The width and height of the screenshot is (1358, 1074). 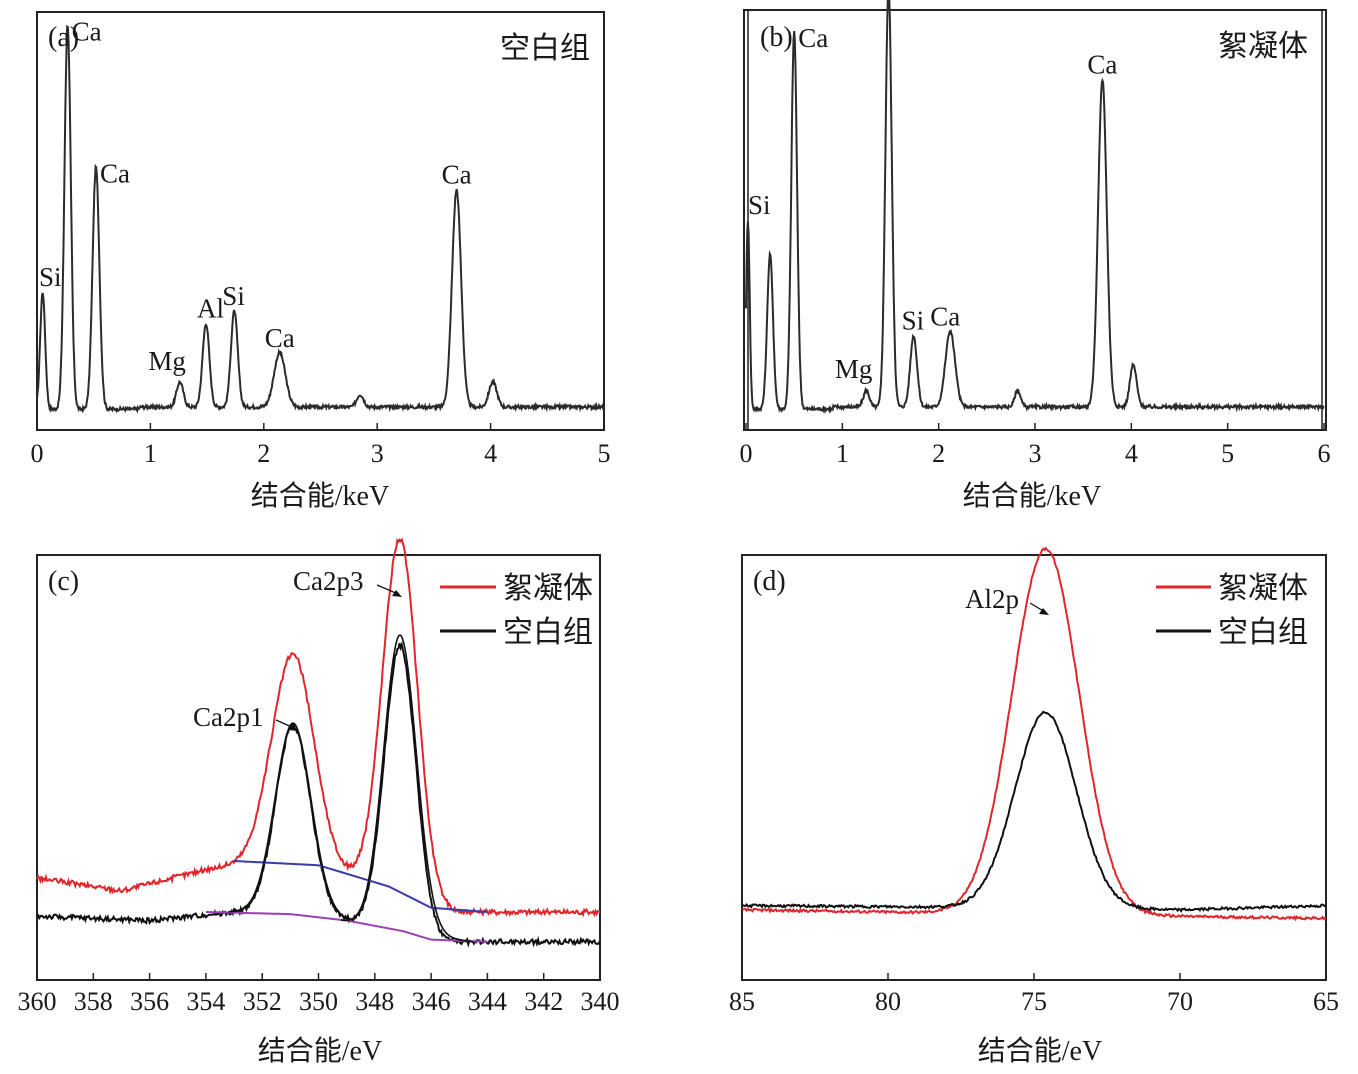 I want to click on corner-label-a: 空白组, so click(x=545, y=48).